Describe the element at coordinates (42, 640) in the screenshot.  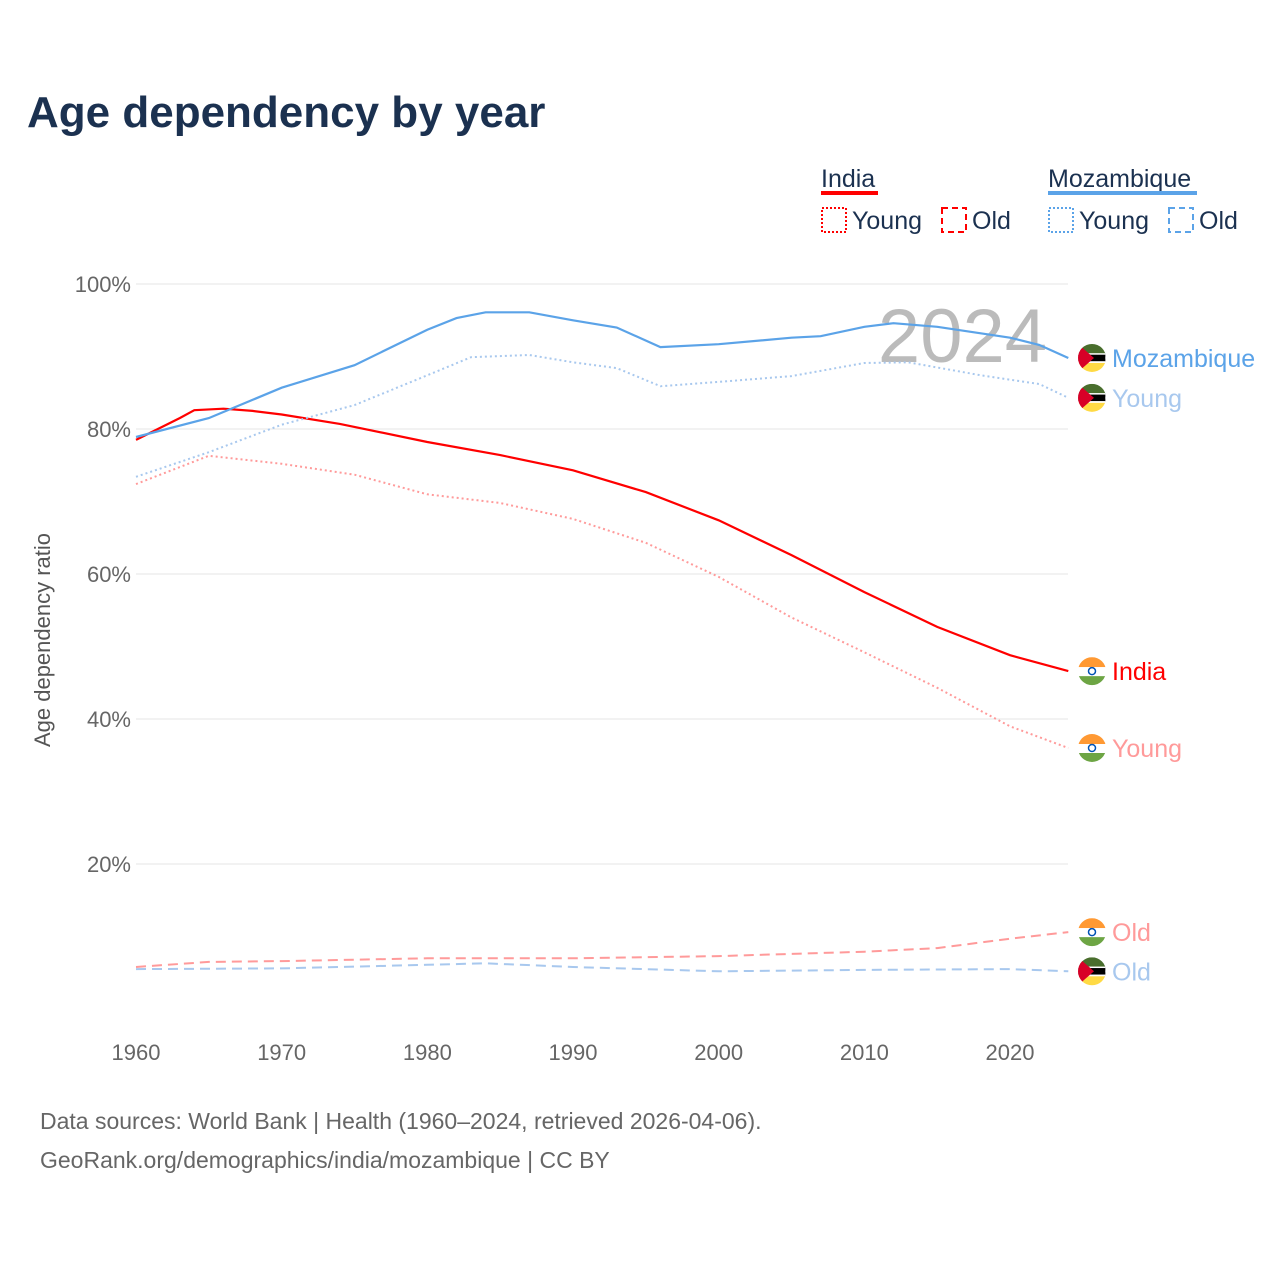
I see `y-axis-label: Age dependency ratio` at that location.